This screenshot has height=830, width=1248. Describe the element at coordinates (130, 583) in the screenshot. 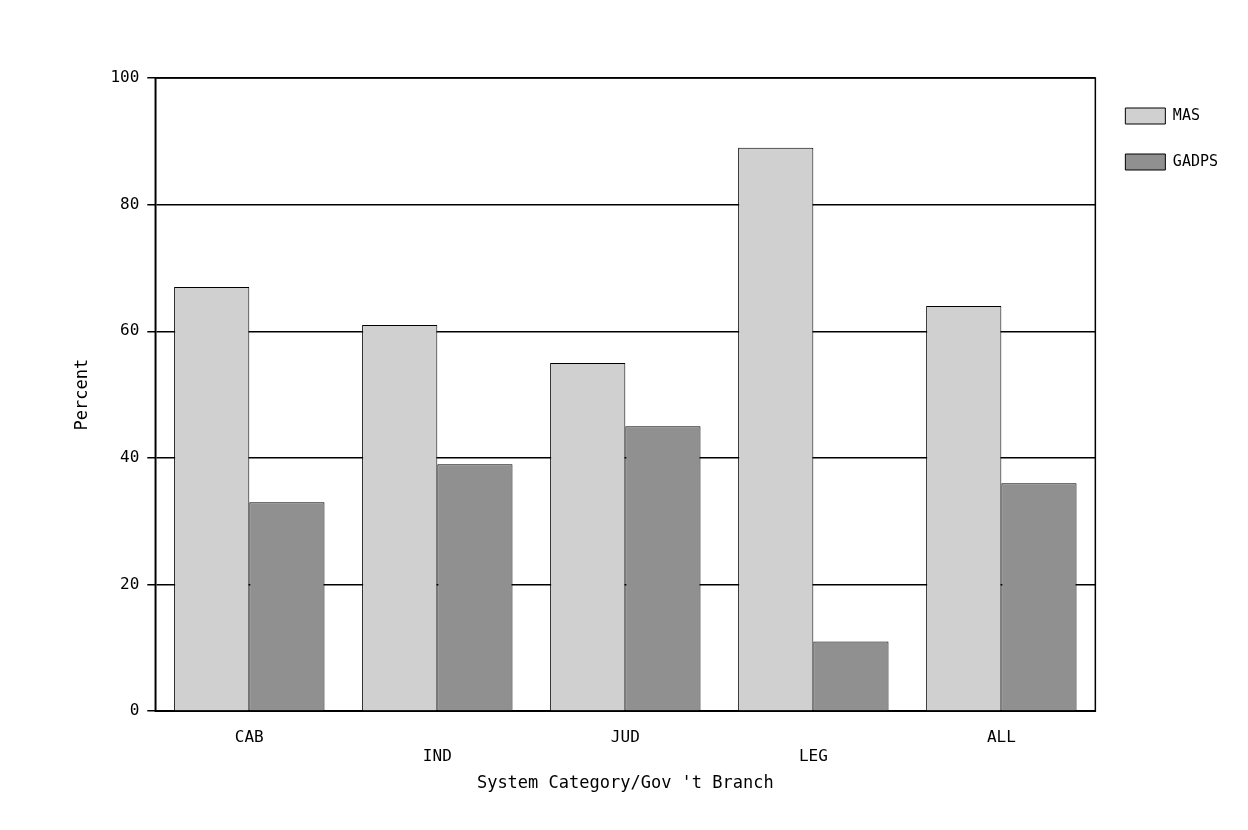

I see `y-tick-label: 20` at that location.